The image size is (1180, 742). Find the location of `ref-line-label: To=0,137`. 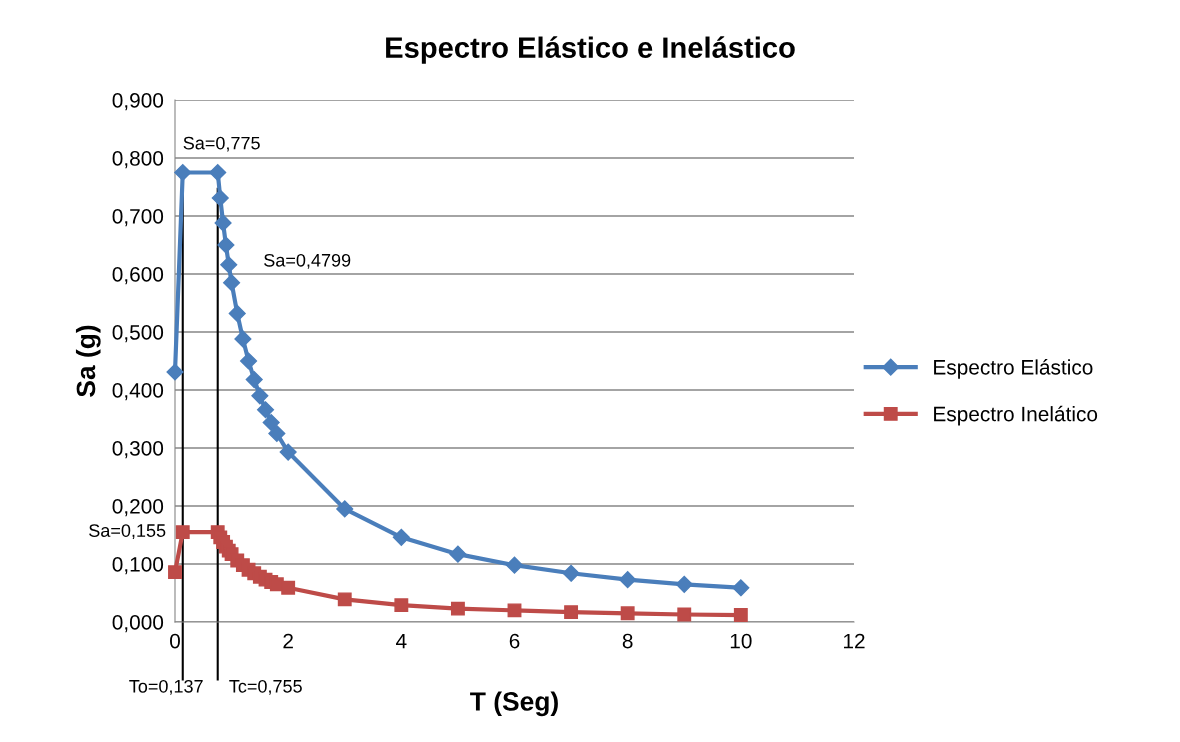

ref-line-label: To=0,137 is located at coordinates (166, 687).